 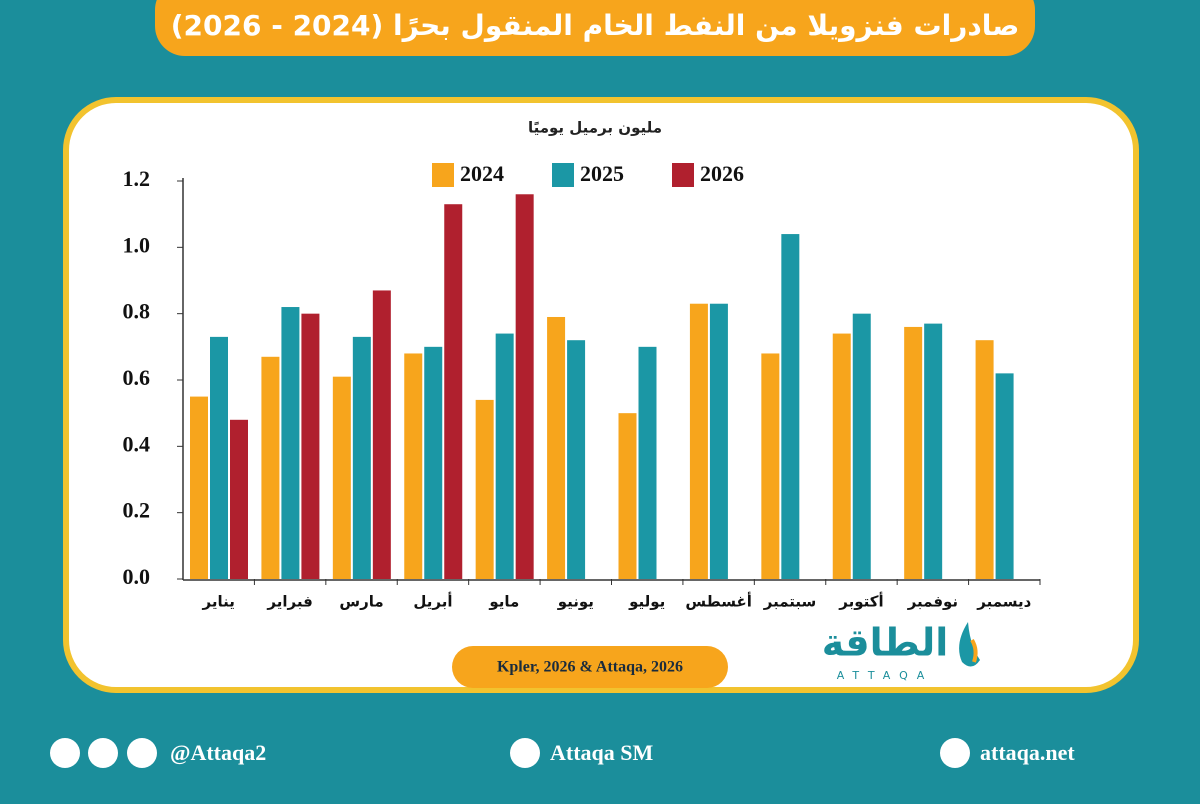 What do you see at coordinates (137, 244) in the screenshot?
I see `y-tick-label: 1.0` at bounding box center [137, 244].